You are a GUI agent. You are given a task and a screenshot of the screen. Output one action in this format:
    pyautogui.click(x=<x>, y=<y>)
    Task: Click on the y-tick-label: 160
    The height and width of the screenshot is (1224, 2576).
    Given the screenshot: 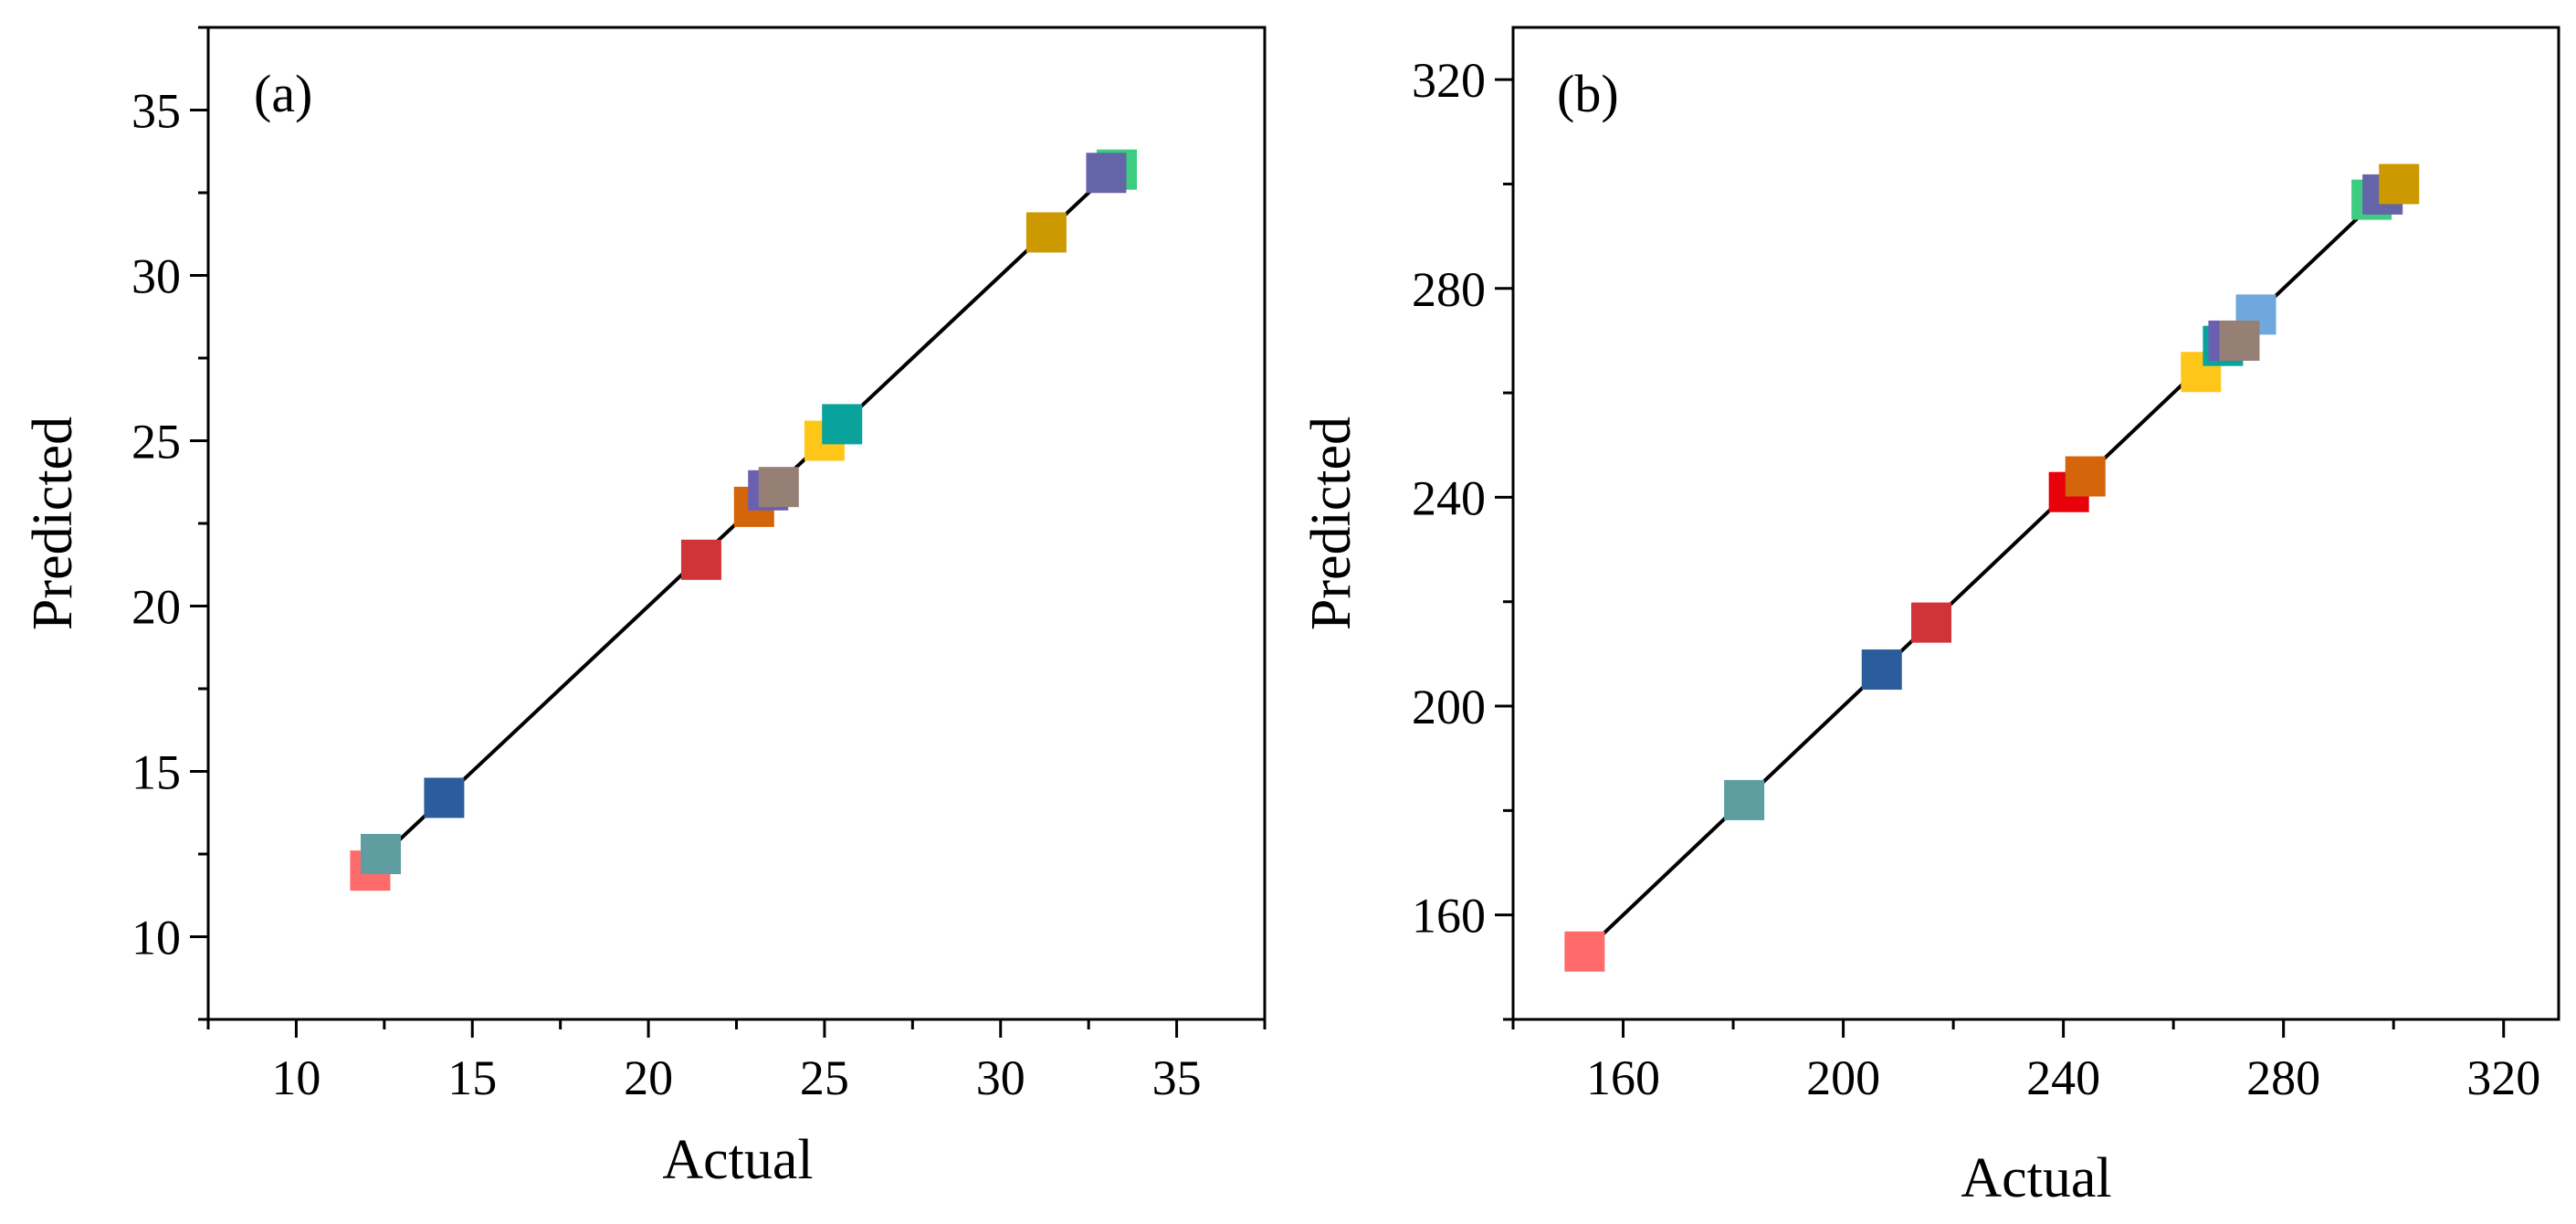 What is the action you would take?
    pyautogui.click(x=1449, y=917)
    